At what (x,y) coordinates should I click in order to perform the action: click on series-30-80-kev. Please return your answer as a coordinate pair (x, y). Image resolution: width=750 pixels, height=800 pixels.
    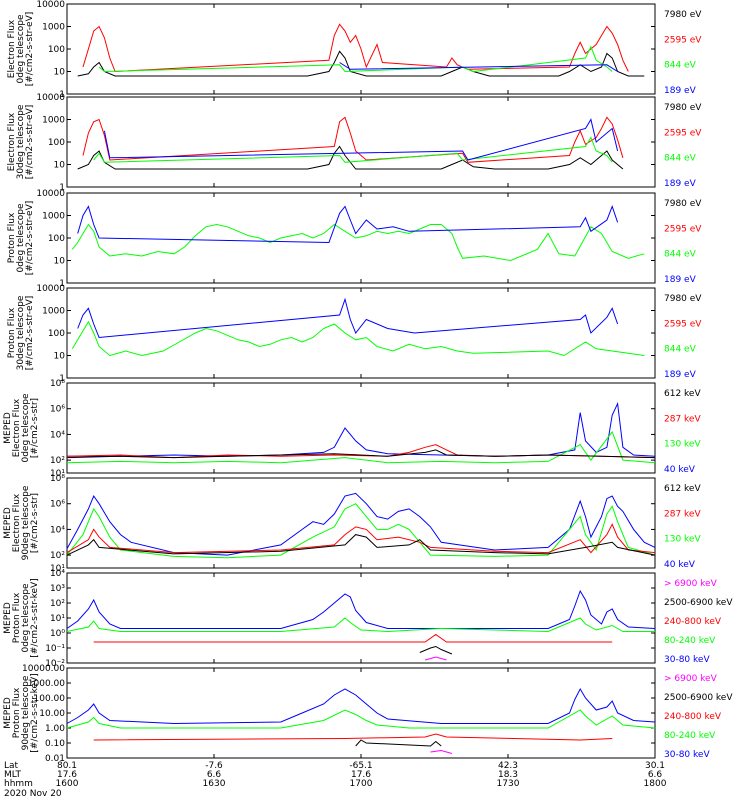
    Looking at the image, I should click on (361, 609).